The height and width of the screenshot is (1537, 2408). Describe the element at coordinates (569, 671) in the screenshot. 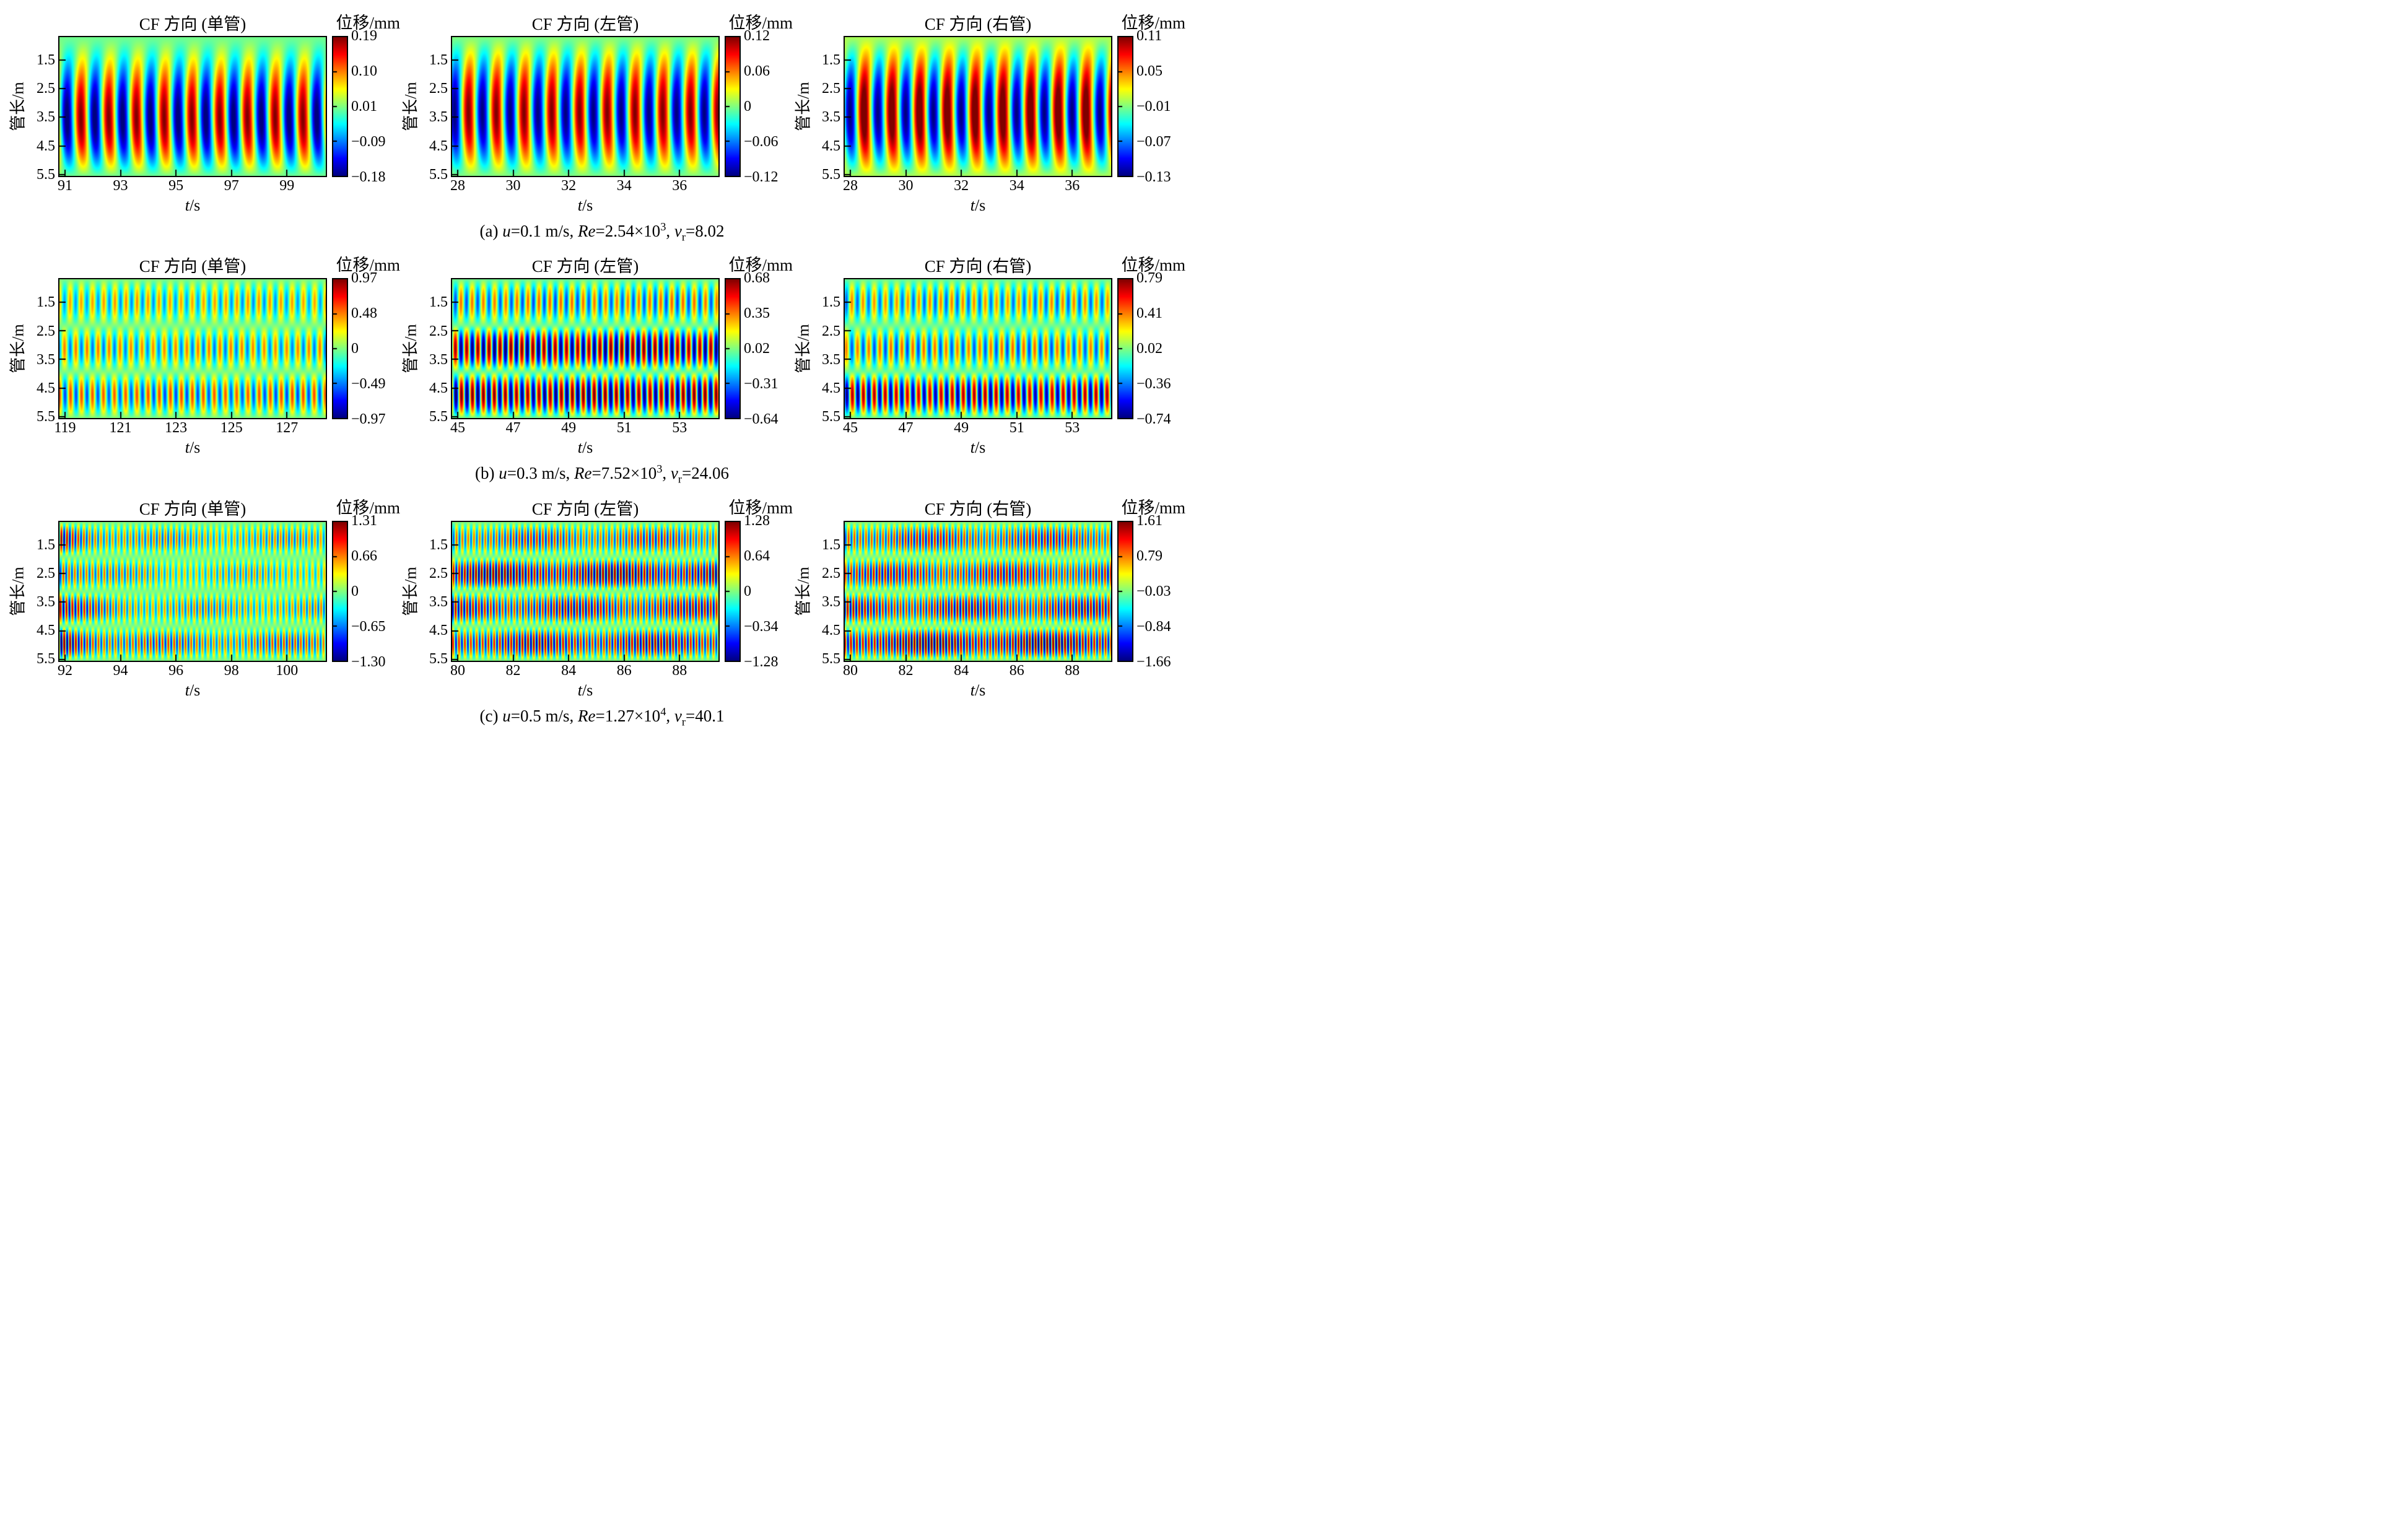

I see `x-tick-label: 84` at that location.